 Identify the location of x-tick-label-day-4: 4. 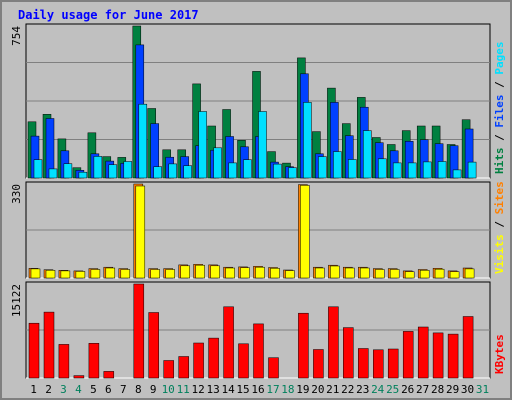
(78, 389).